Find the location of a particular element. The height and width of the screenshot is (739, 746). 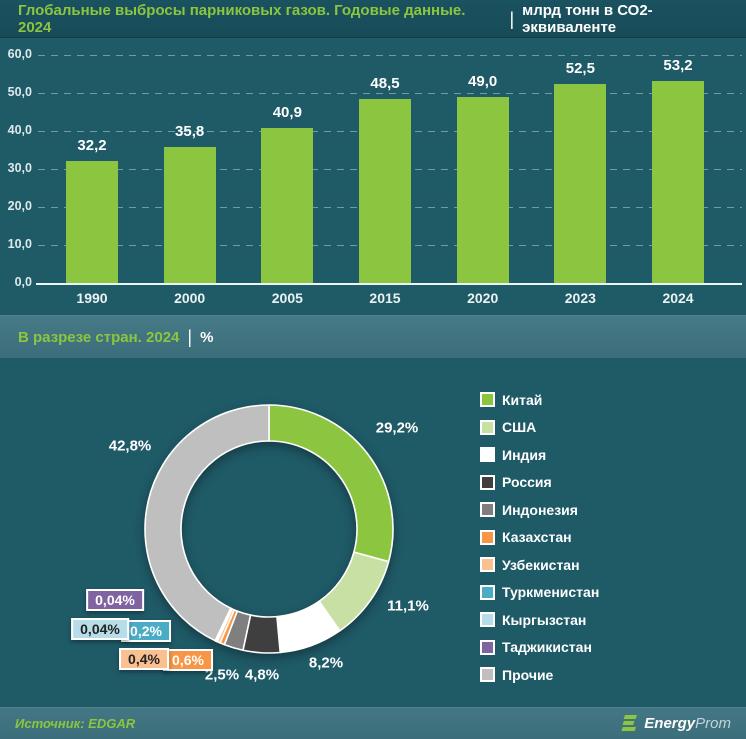

bar-2024 is located at coordinates (678, 181).